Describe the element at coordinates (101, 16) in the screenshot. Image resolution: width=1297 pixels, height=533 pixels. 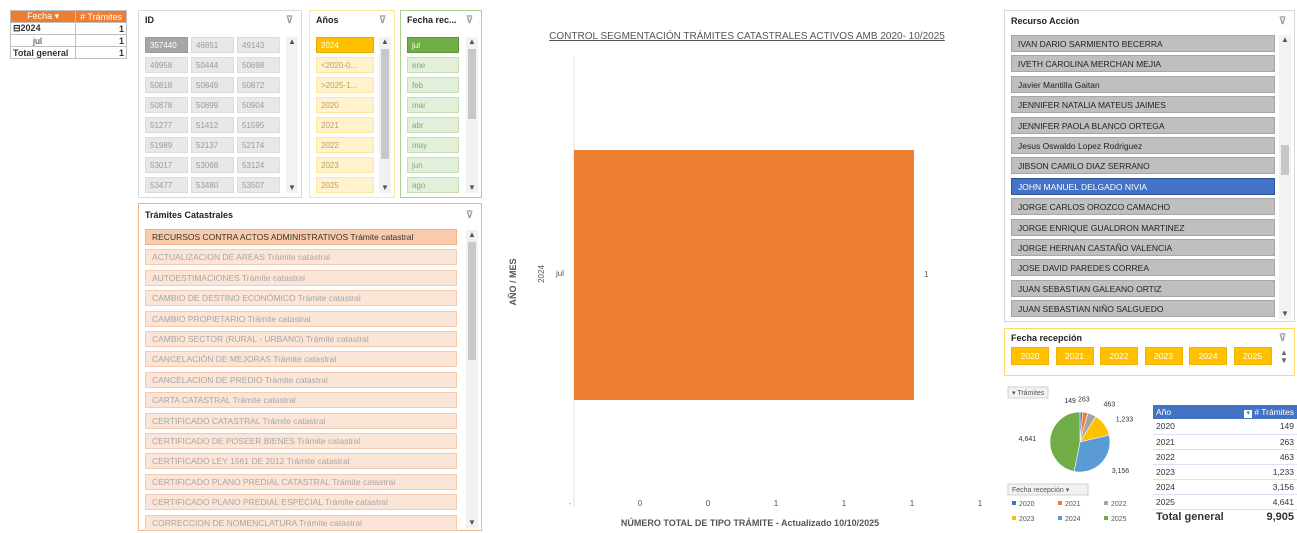
I see `pivot-header-tramites: # Trámites` at that location.